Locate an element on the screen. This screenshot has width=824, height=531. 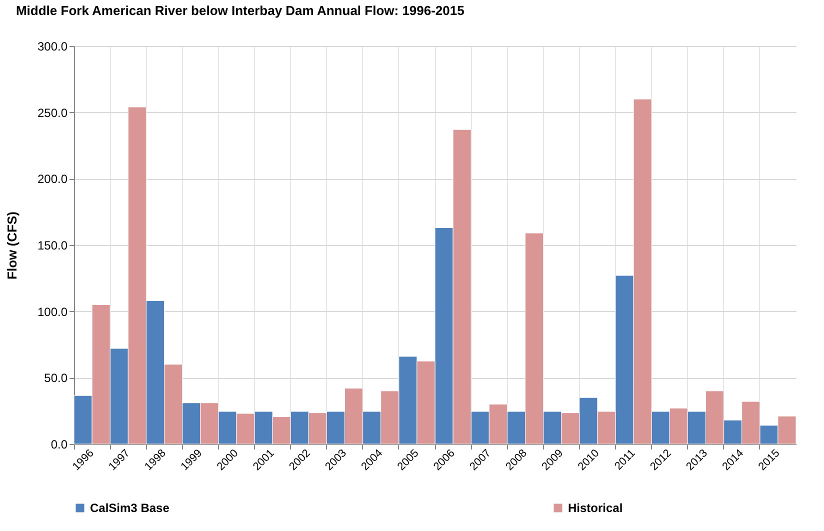
y-tick-label: 50.0 is located at coordinates (56, 378).